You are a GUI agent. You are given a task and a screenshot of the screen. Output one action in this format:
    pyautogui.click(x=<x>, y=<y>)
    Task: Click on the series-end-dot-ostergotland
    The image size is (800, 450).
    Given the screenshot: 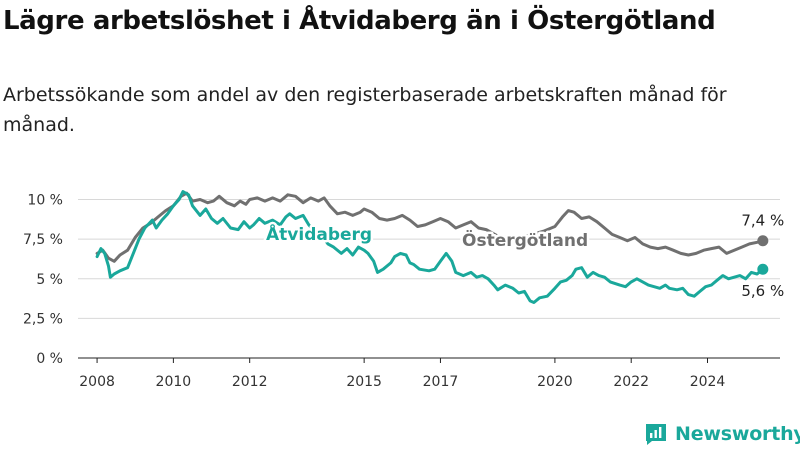 What is the action you would take?
    pyautogui.click(x=763, y=241)
    